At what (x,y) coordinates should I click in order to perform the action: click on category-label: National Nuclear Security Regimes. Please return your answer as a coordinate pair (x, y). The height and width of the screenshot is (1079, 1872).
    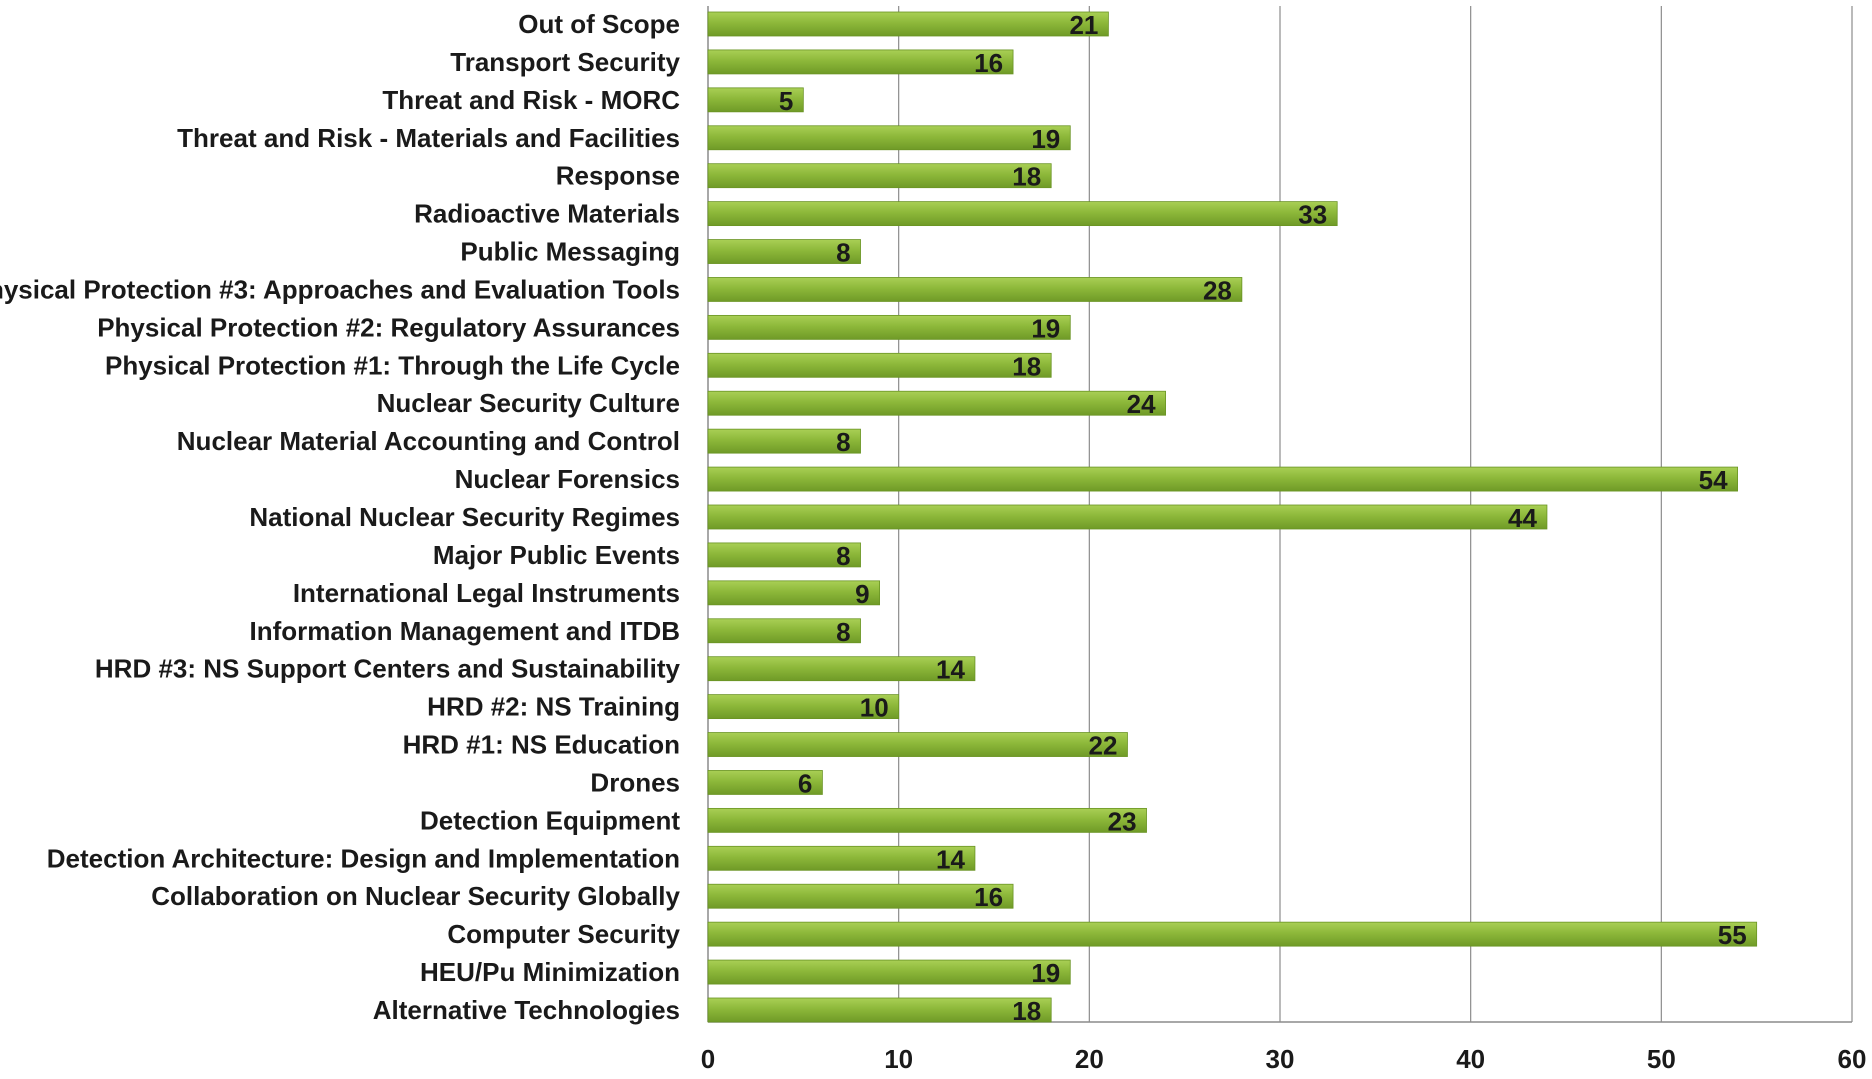
    Looking at the image, I should click on (464, 517).